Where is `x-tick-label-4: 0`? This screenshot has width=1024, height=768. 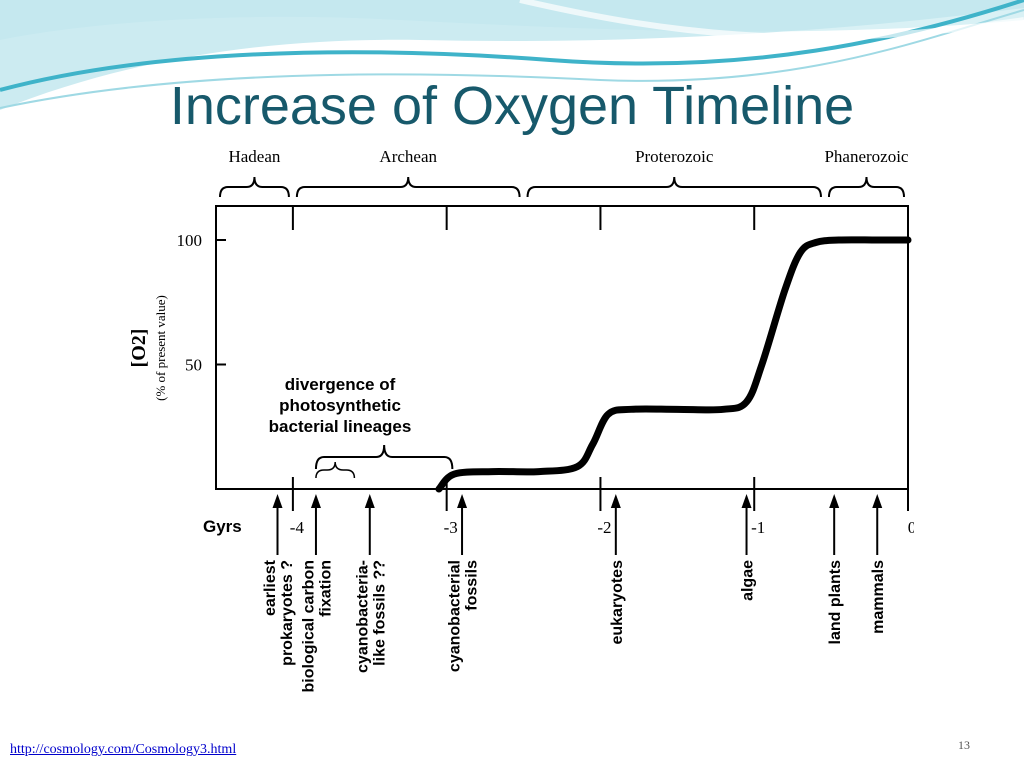
x-tick-label-4: 0 is located at coordinates (911, 527).